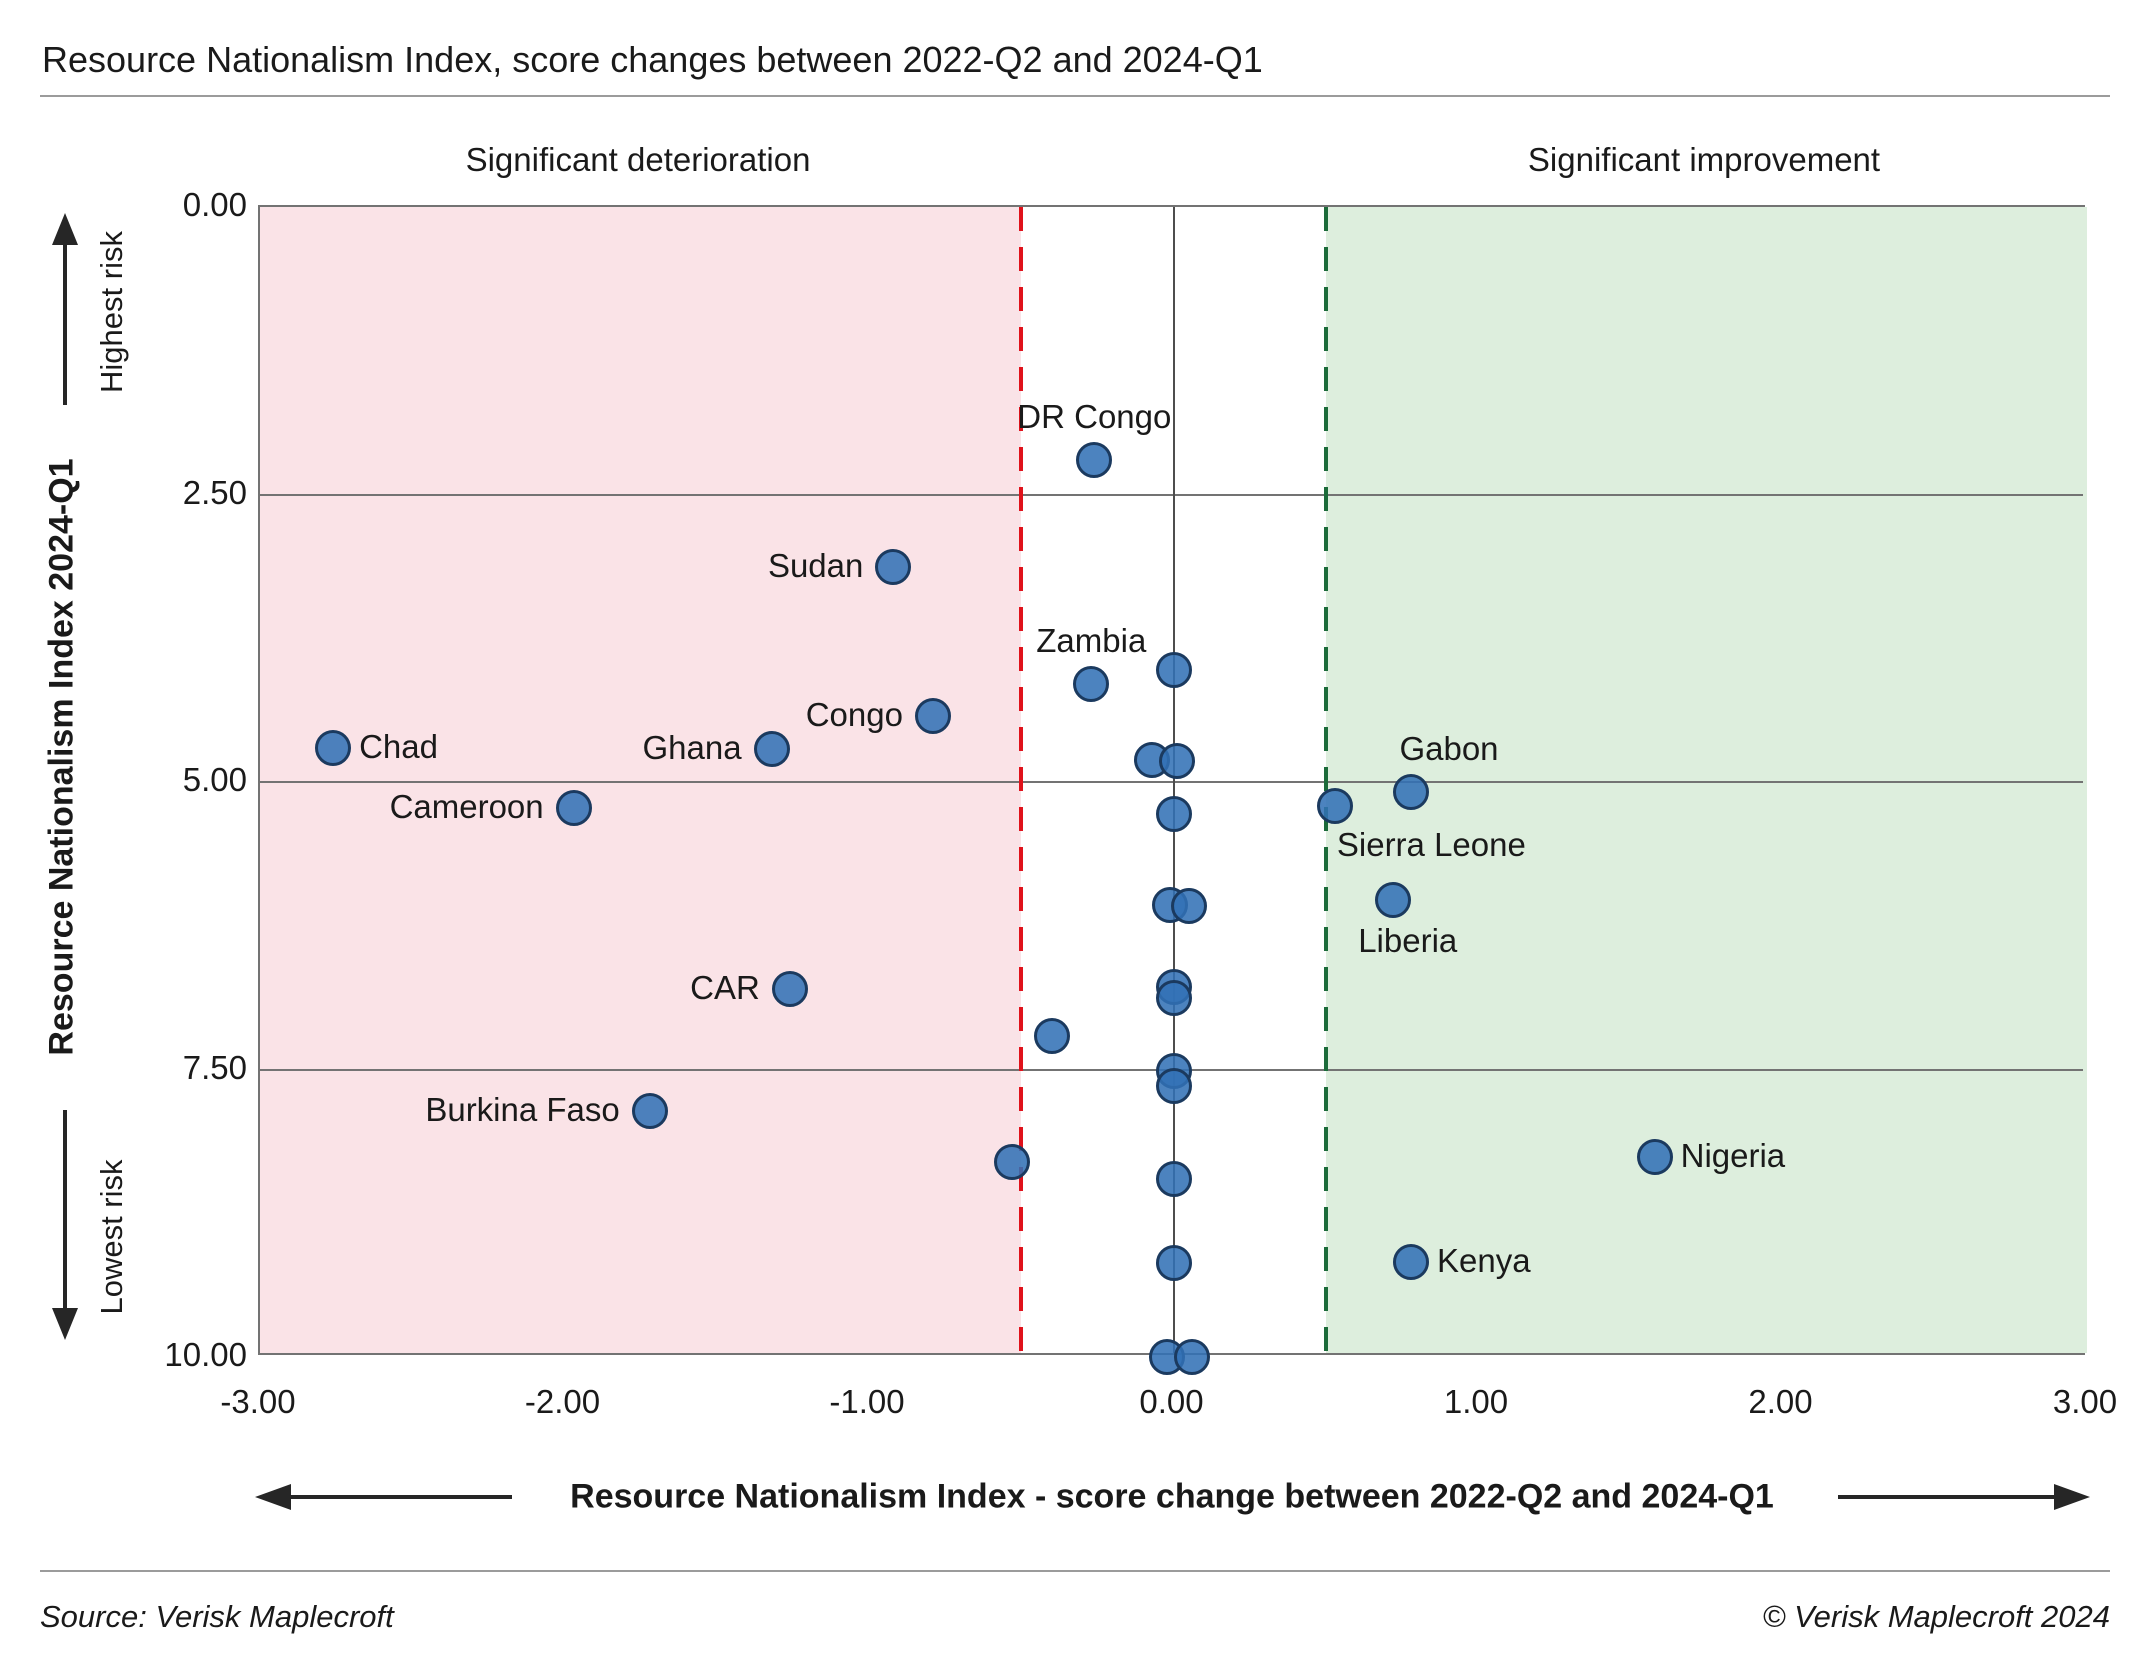  I want to click on data-point-nigeria, so click(1654, 1156).